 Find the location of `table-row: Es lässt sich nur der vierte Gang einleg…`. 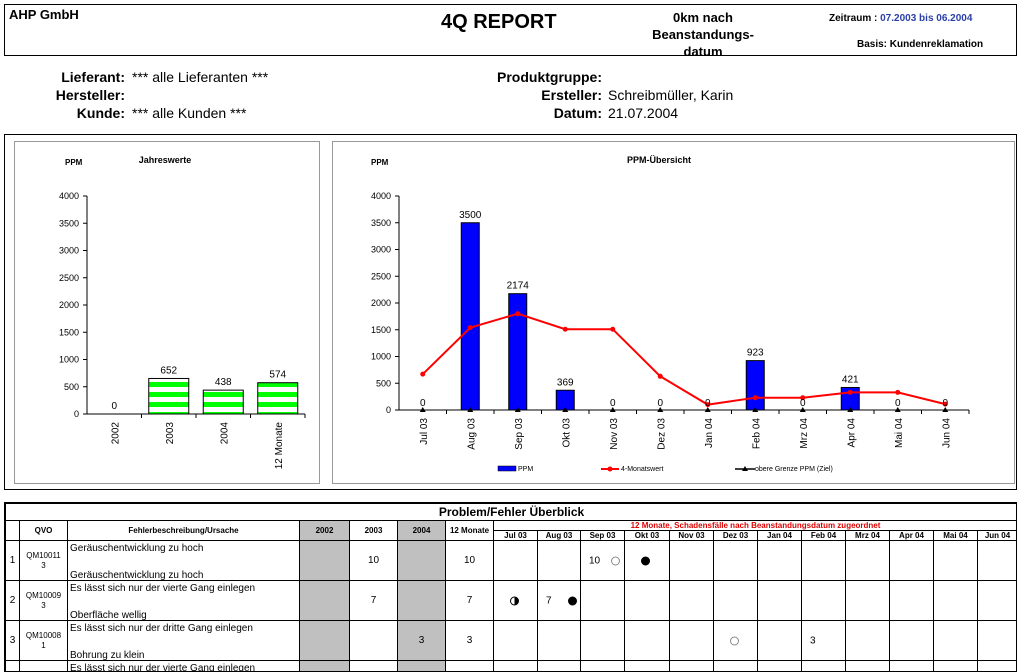

table-row: Es lässt sich nur der vierte Gang einleg… is located at coordinates (512, 666).